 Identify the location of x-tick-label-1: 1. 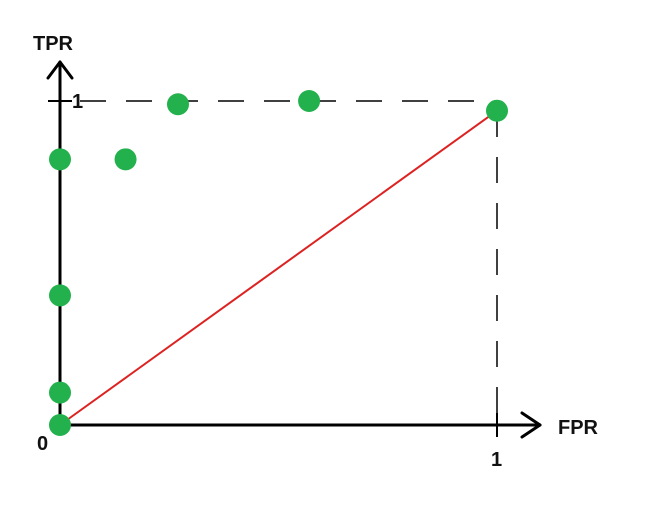
(496, 460).